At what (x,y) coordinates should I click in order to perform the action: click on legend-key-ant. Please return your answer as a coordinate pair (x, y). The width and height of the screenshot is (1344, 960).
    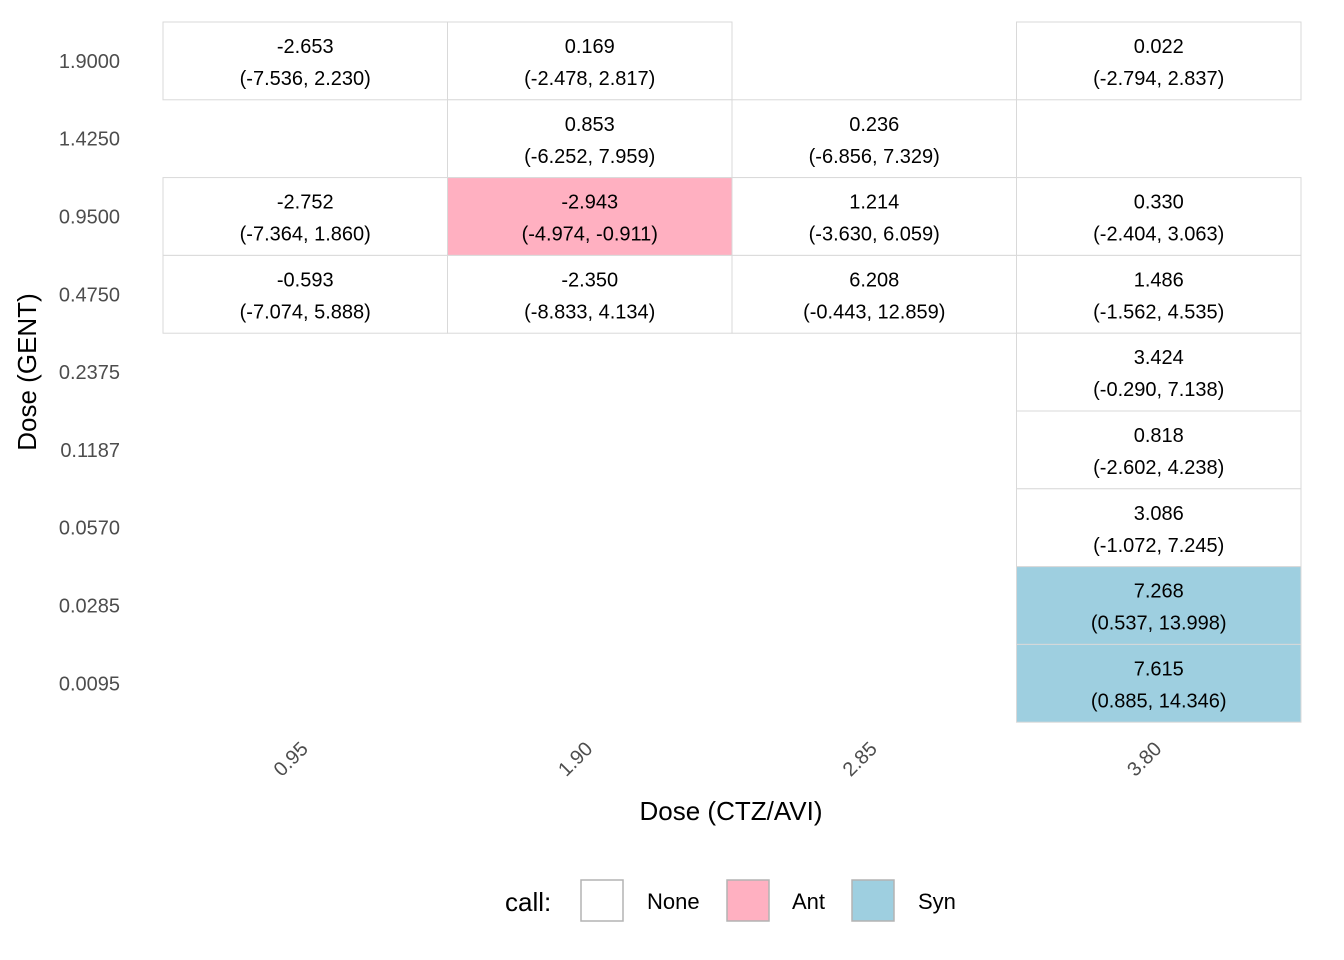
    Looking at the image, I should click on (748, 900).